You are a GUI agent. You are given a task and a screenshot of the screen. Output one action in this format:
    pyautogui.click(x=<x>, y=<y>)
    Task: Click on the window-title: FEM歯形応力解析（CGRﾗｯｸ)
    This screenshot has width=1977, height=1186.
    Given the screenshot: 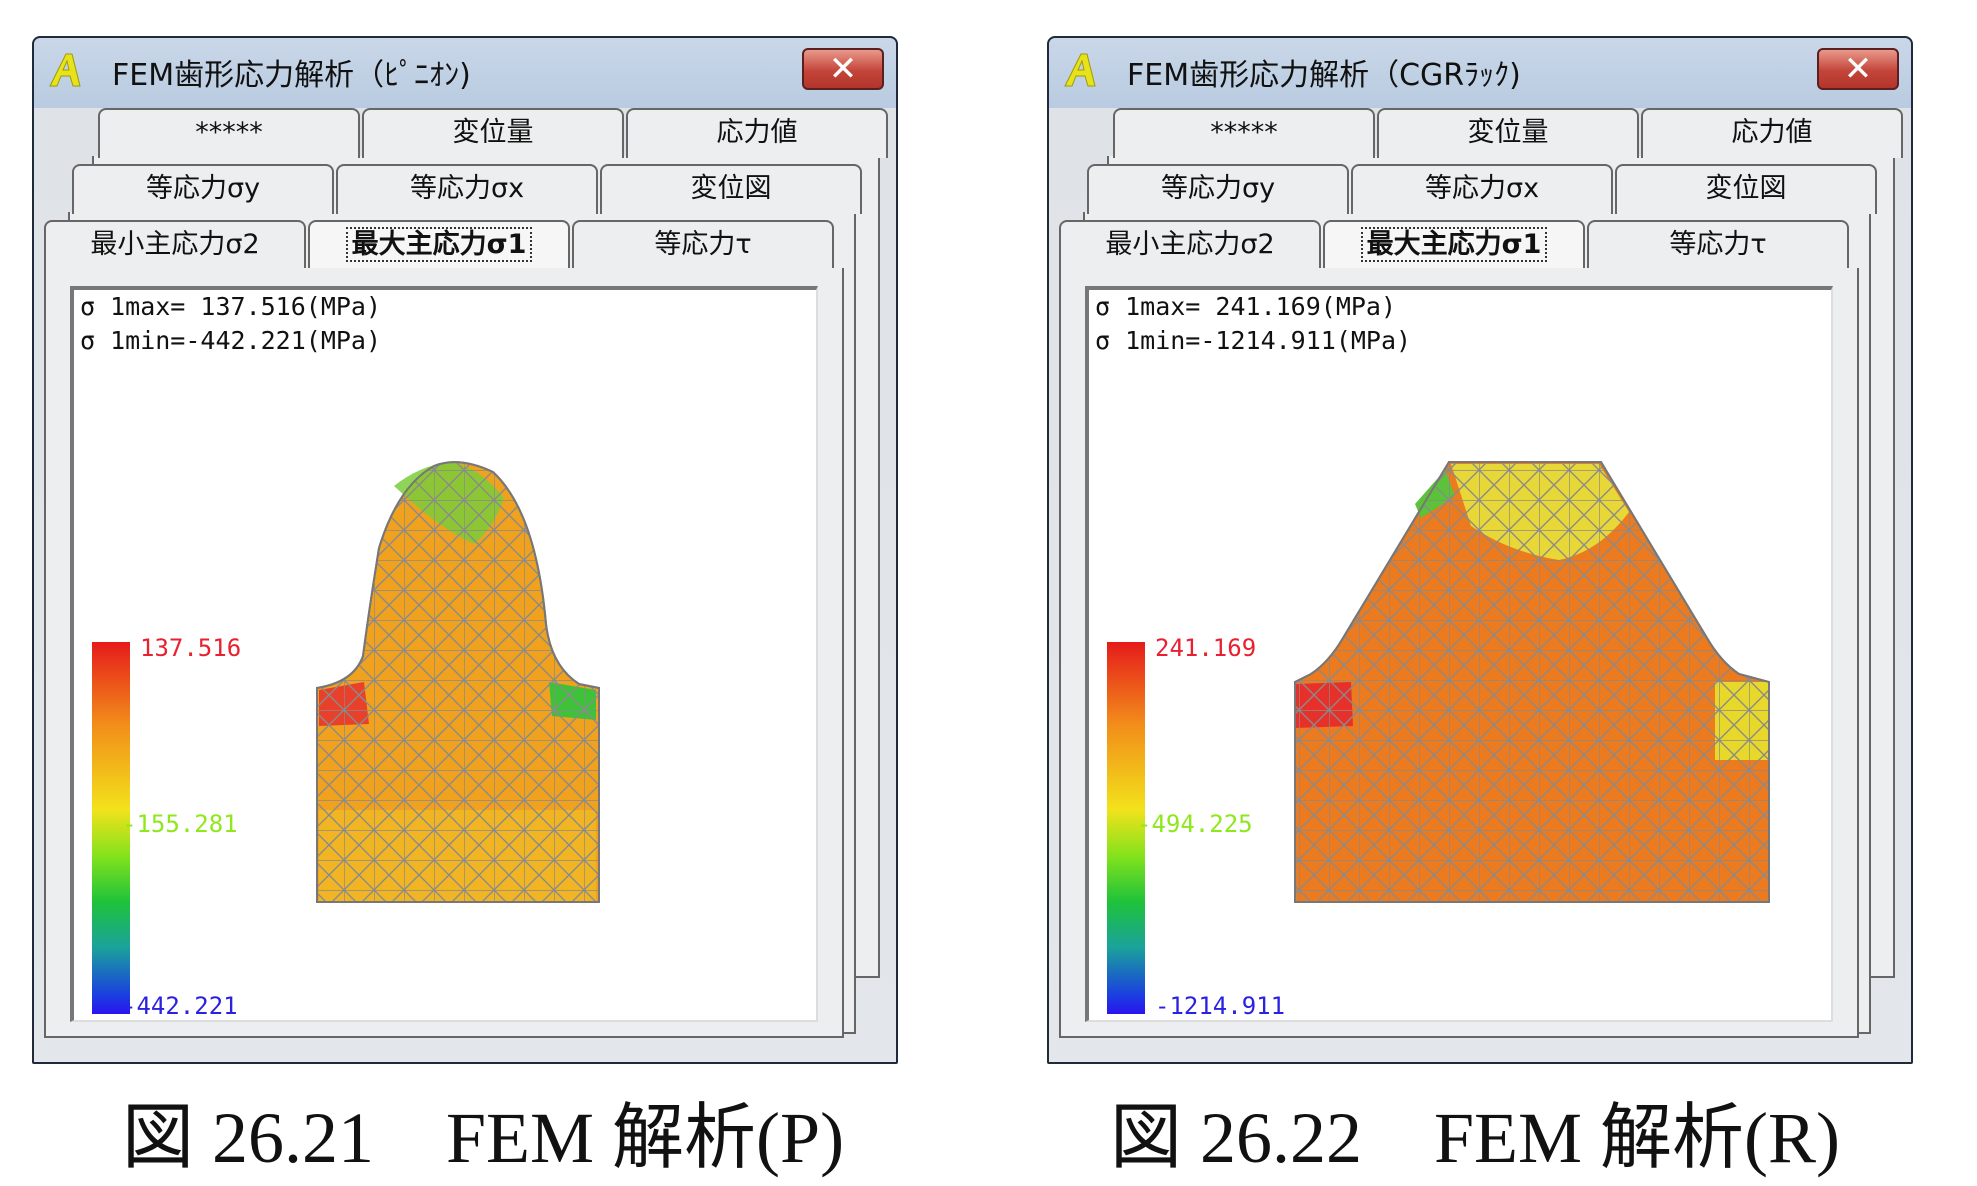 What is the action you would take?
    pyautogui.click(x=1324, y=75)
    